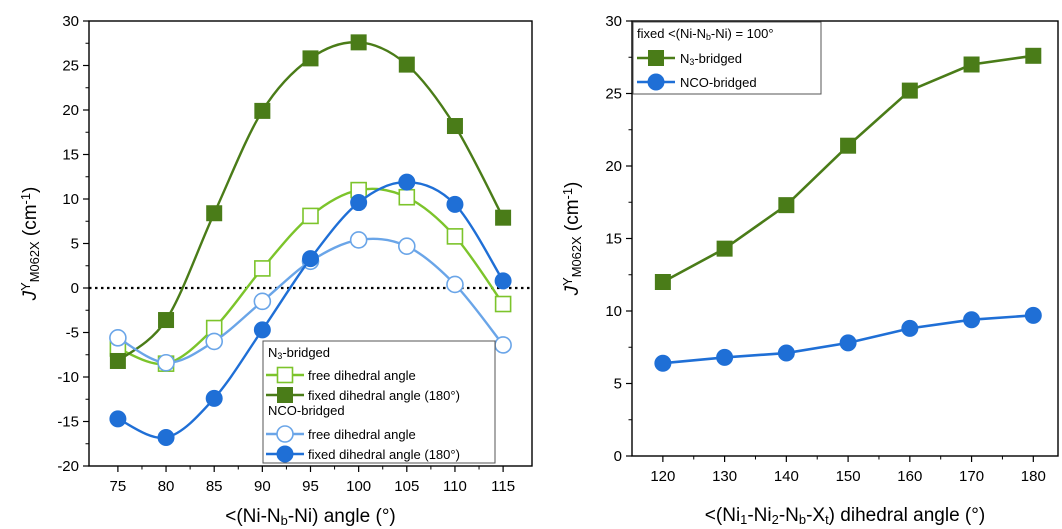 The image size is (1062, 529). I want to click on right-legend-label-n3_fixed: N3-bridged, so click(711, 59).